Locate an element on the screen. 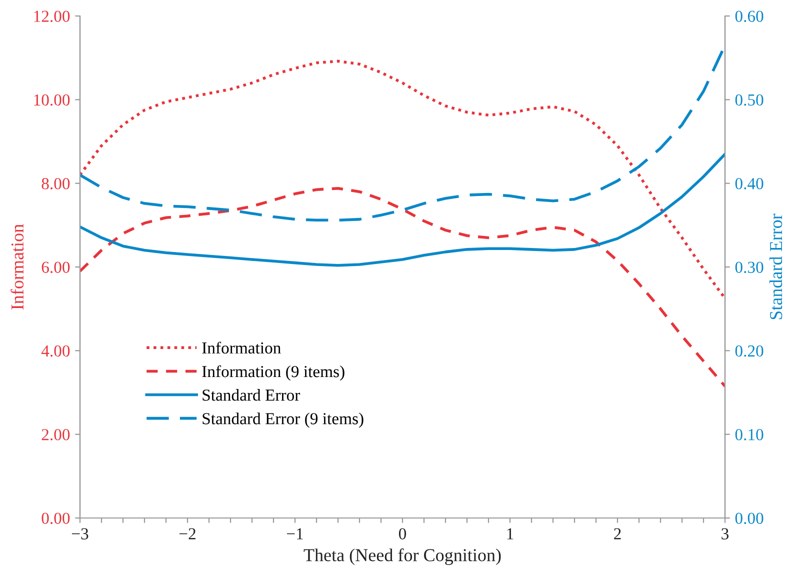 The image size is (805, 572). legend-label: Information (9 items) is located at coordinates (273, 373).